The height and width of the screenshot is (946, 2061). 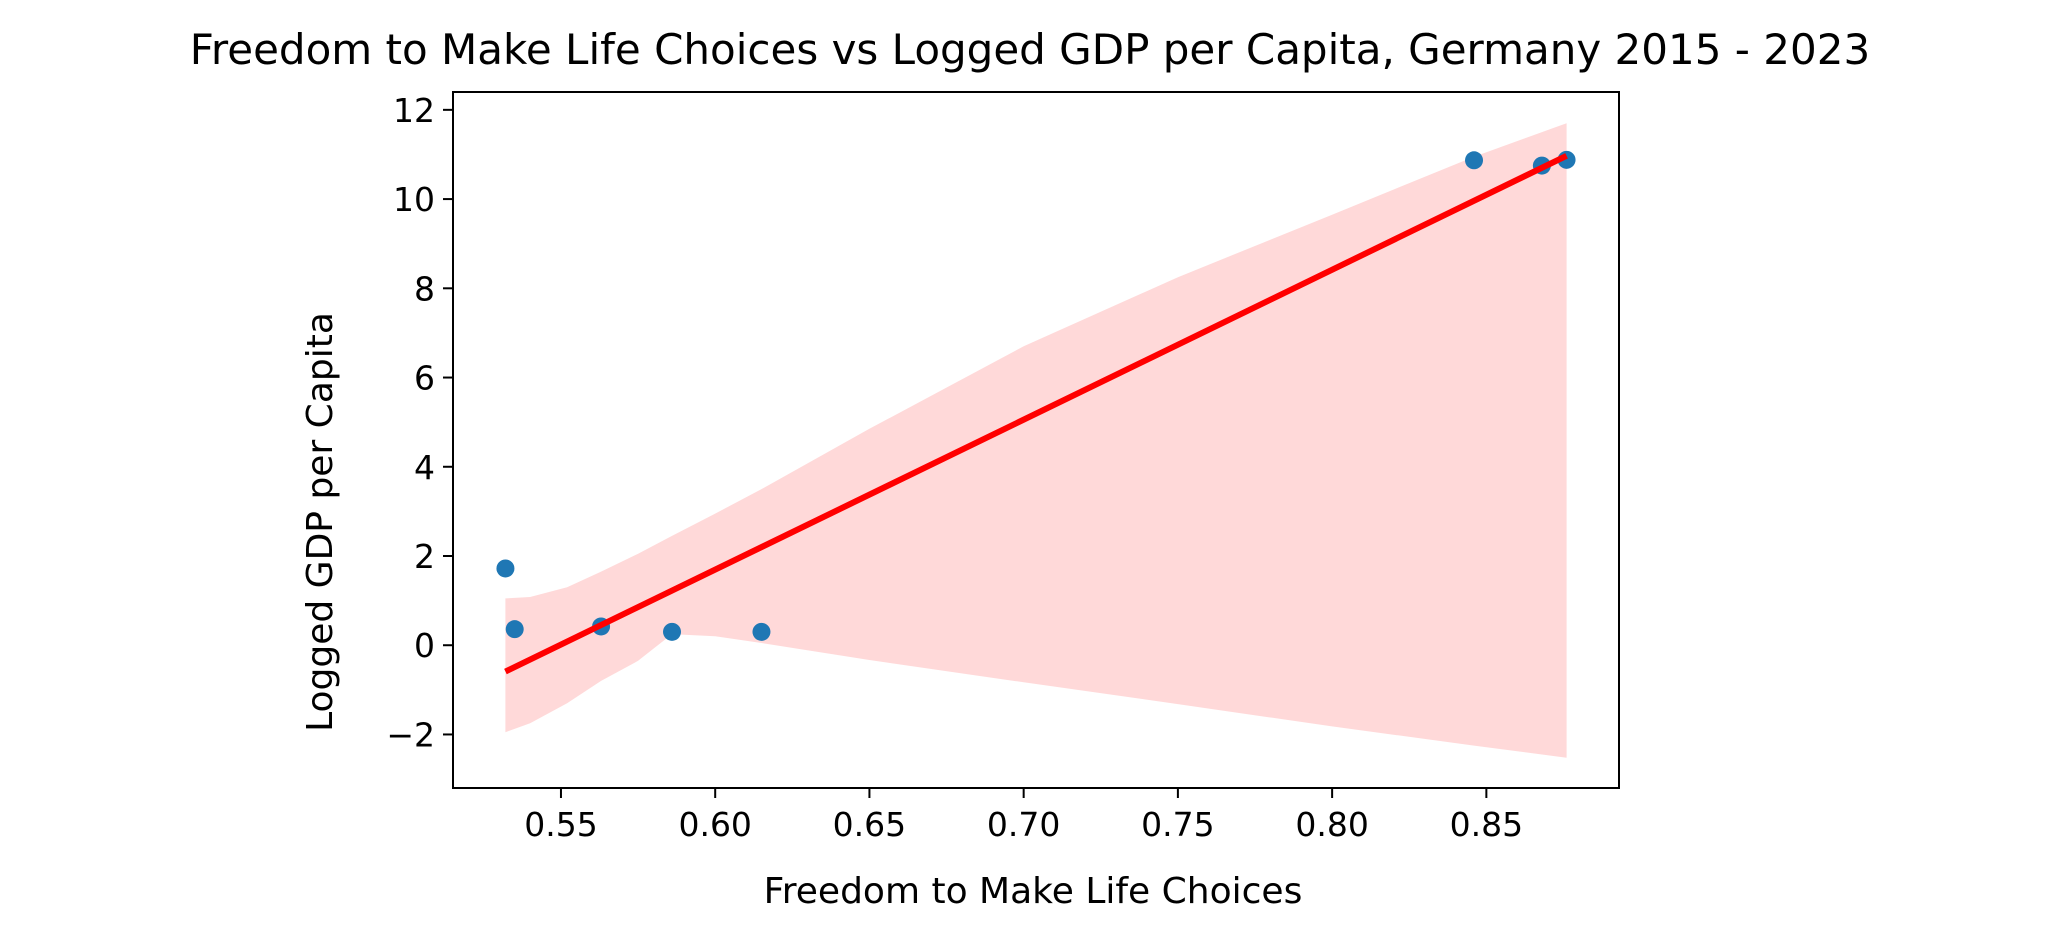 What do you see at coordinates (320, 522) in the screenshot?
I see `y-axis-label: Logged GDP per Capita` at bounding box center [320, 522].